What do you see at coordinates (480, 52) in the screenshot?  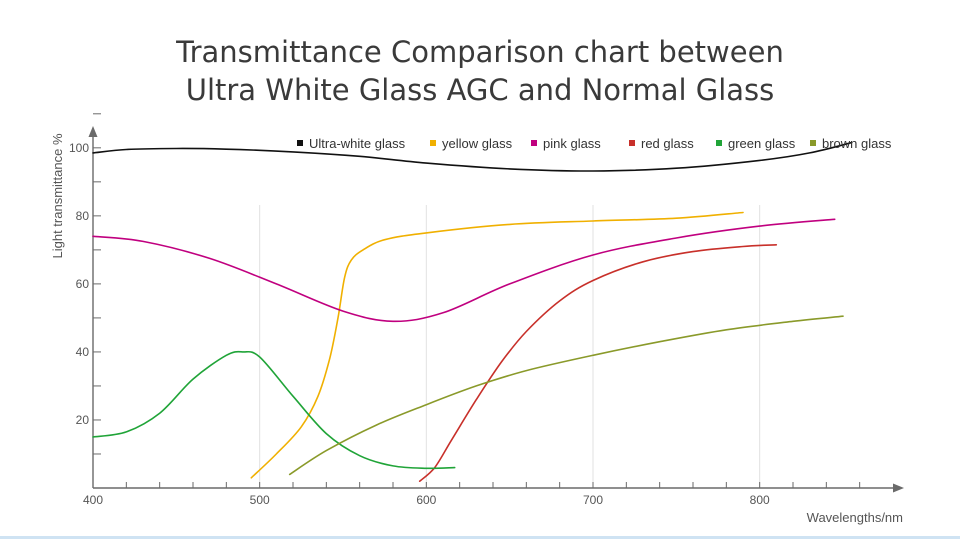 I see `chart-title-line-1: Transmittance Comparison chart between` at bounding box center [480, 52].